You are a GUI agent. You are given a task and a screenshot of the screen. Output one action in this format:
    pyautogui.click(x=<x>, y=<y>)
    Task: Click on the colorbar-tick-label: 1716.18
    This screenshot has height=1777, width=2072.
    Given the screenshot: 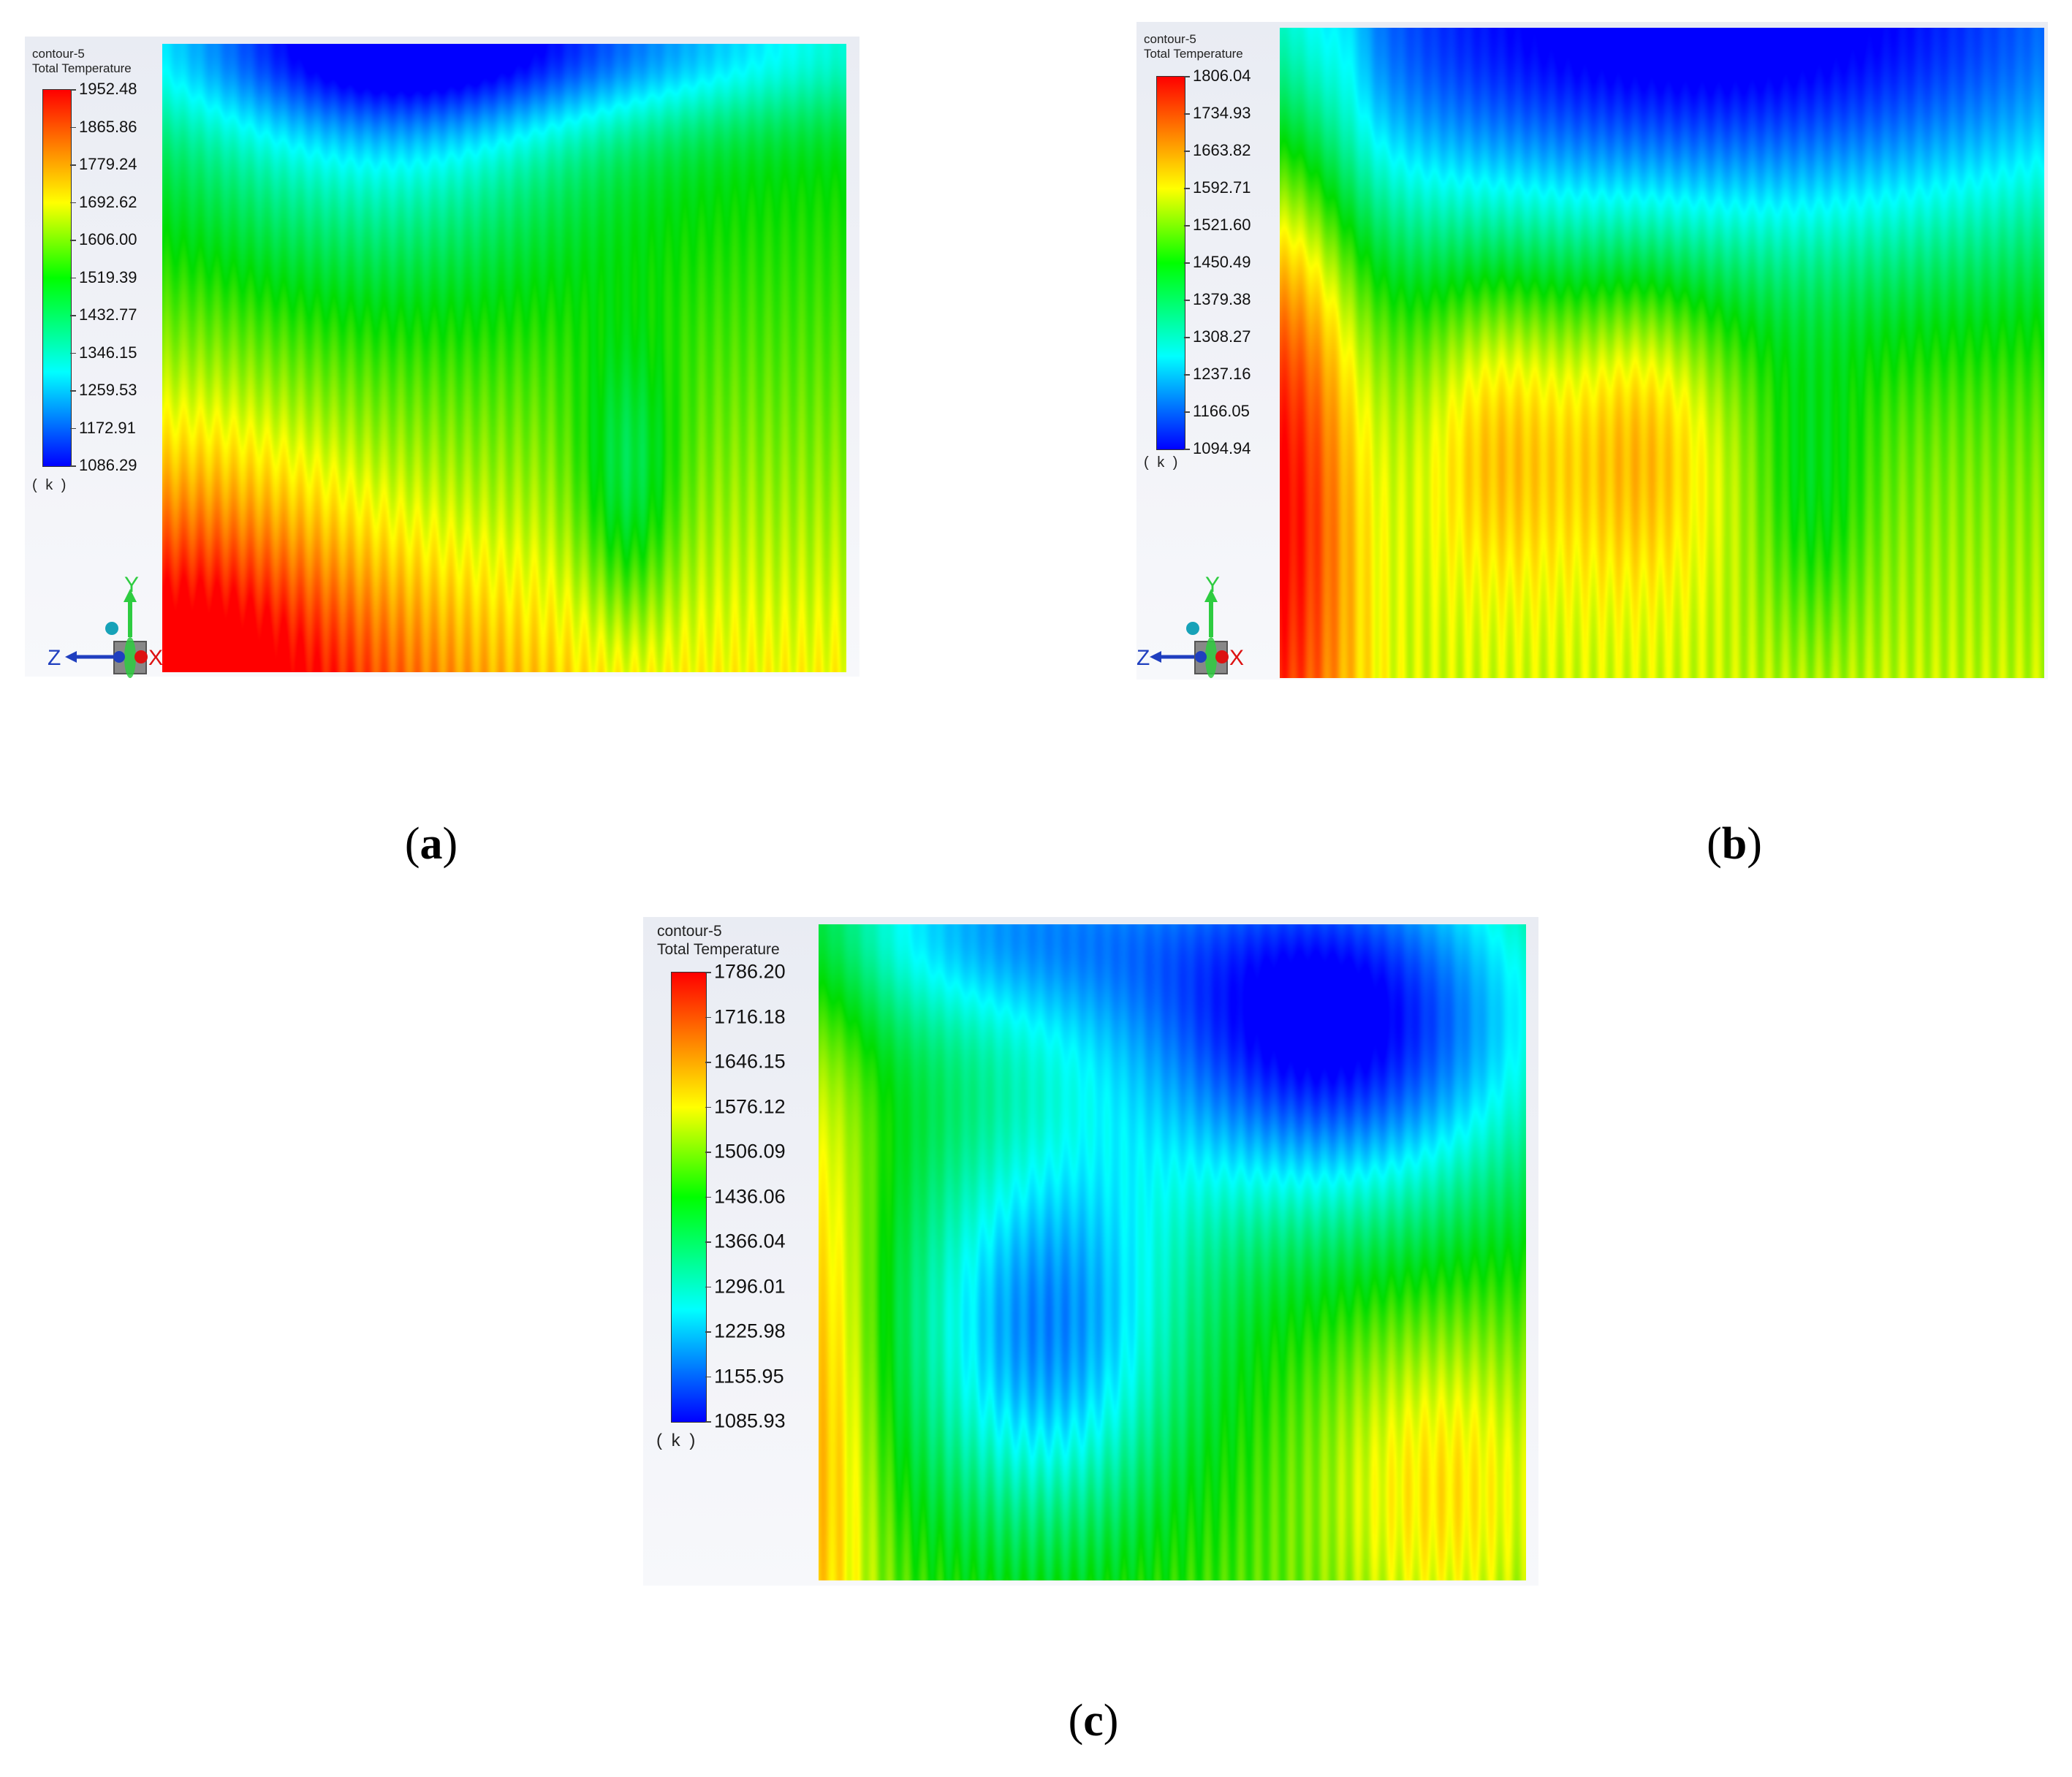 What is the action you would take?
    pyautogui.click(x=750, y=1016)
    